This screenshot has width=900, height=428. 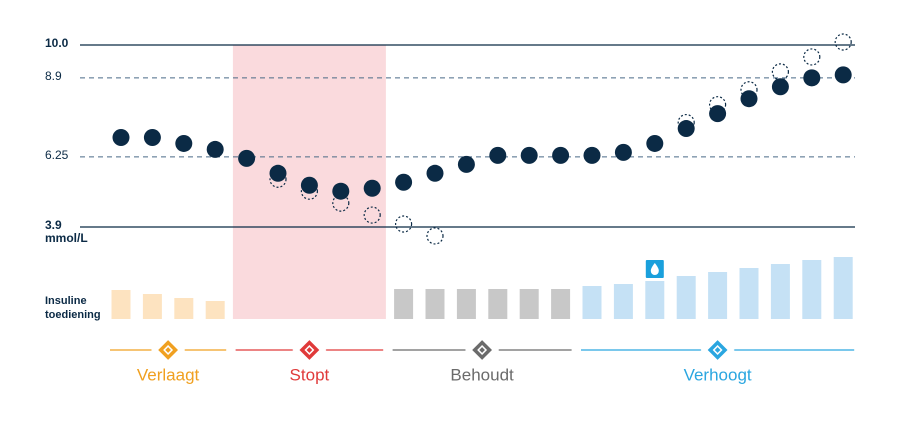 What do you see at coordinates (310, 374) in the screenshot?
I see `phase-label: Stopt` at bounding box center [310, 374].